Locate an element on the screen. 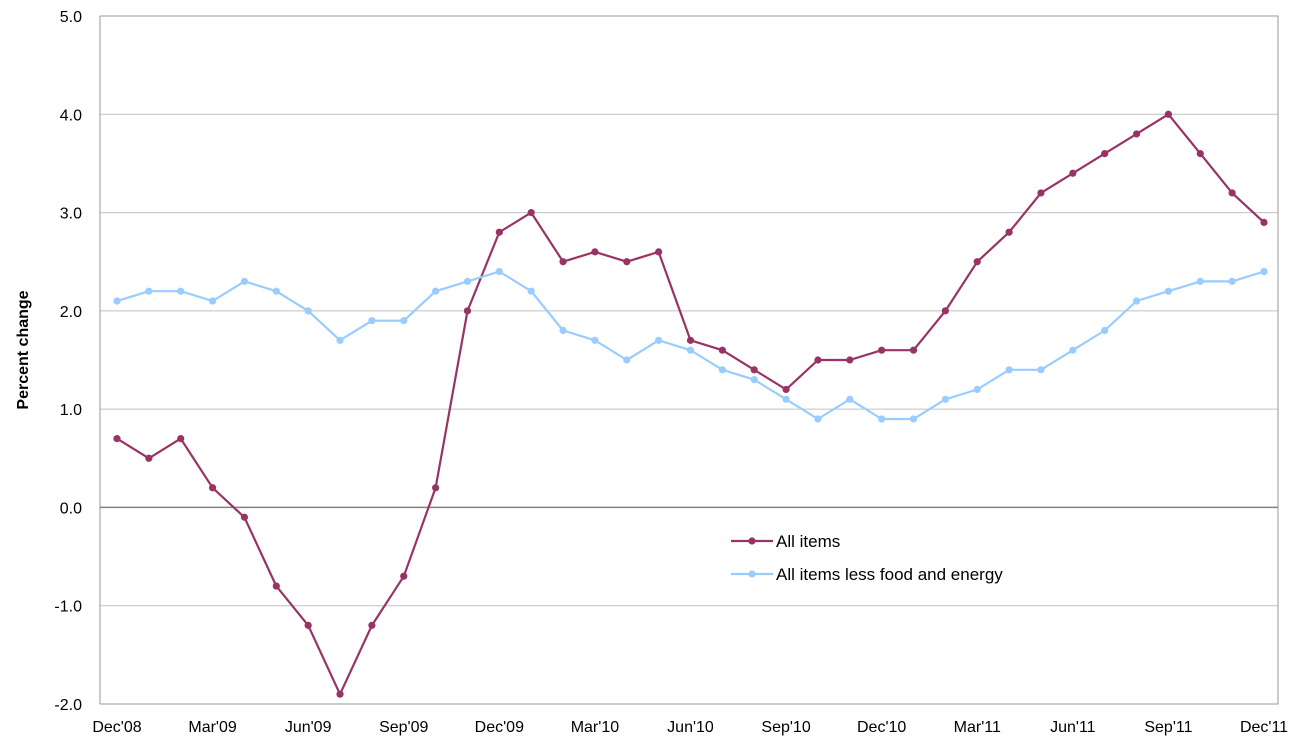  legend: All items All items less food and energy is located at coordinates (867, 558).